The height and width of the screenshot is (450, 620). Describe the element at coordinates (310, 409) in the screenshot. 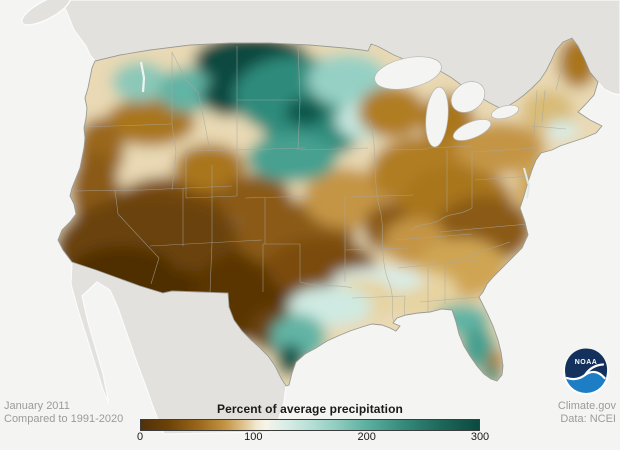

I see `legend-title: Percent of average precipitation` at that location.